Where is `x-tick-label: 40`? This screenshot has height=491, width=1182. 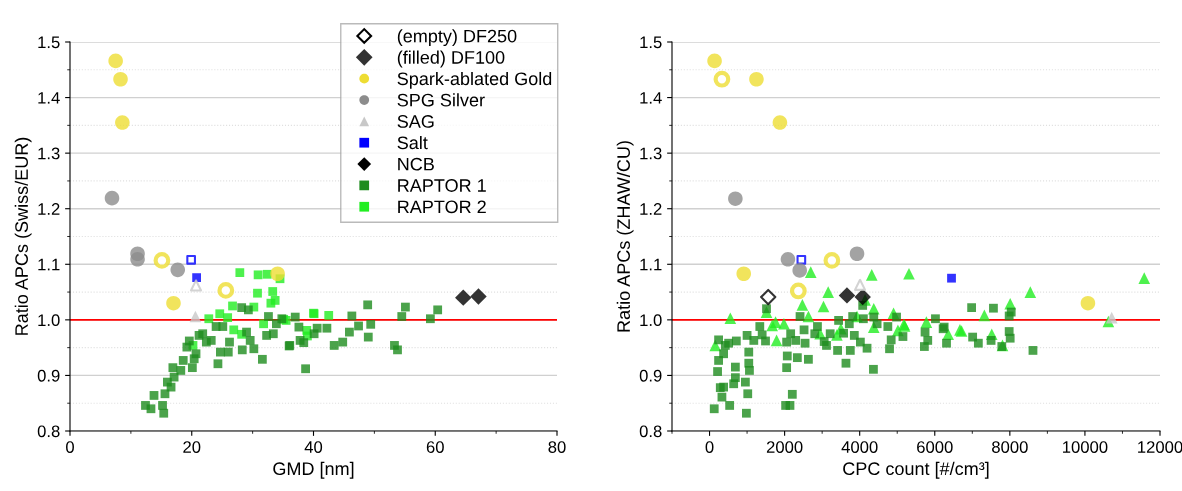
x-tick-label: 40 is located at coordinates (313, 447).